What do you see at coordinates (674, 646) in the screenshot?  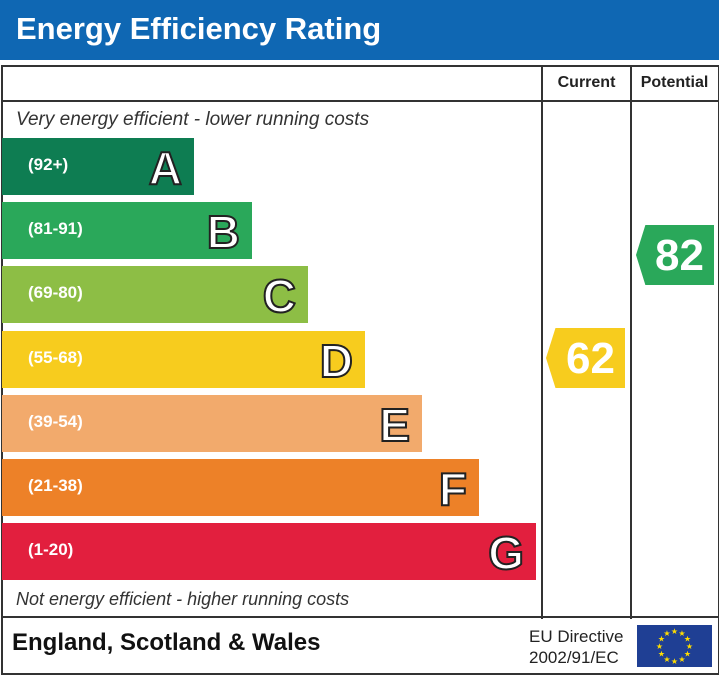 I see `eu-flag-icon: ★ ★ ★ ★ ★ ★ ★ ★ ★ ★ ★ ★` at bounding box center [674, 646].